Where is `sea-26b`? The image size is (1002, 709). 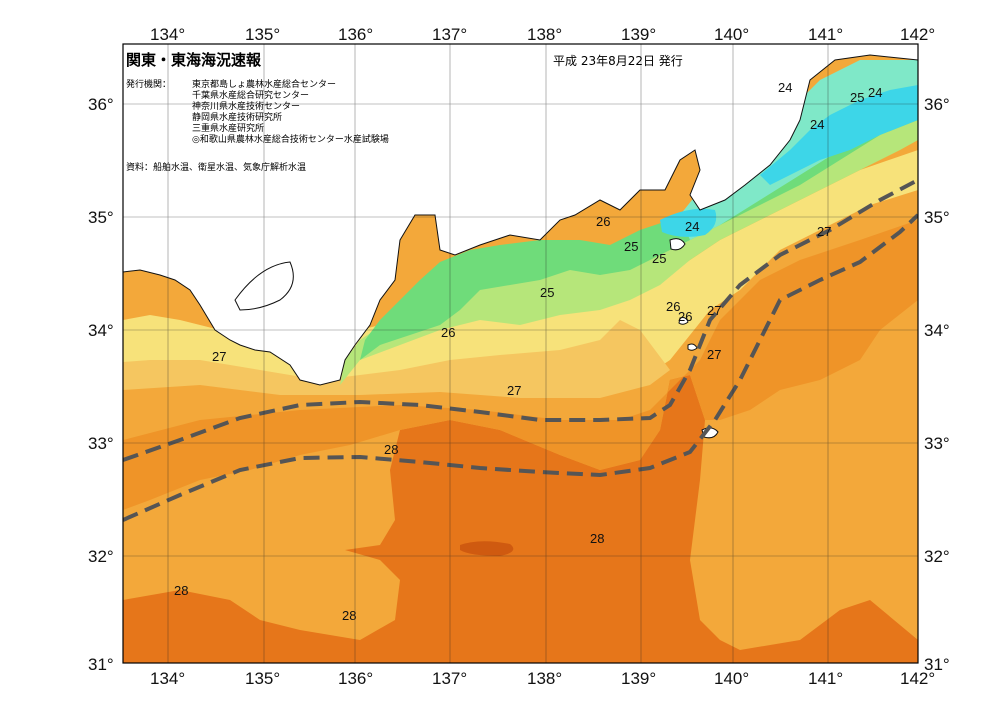
sea-26b is located at coordinates (396, 359).